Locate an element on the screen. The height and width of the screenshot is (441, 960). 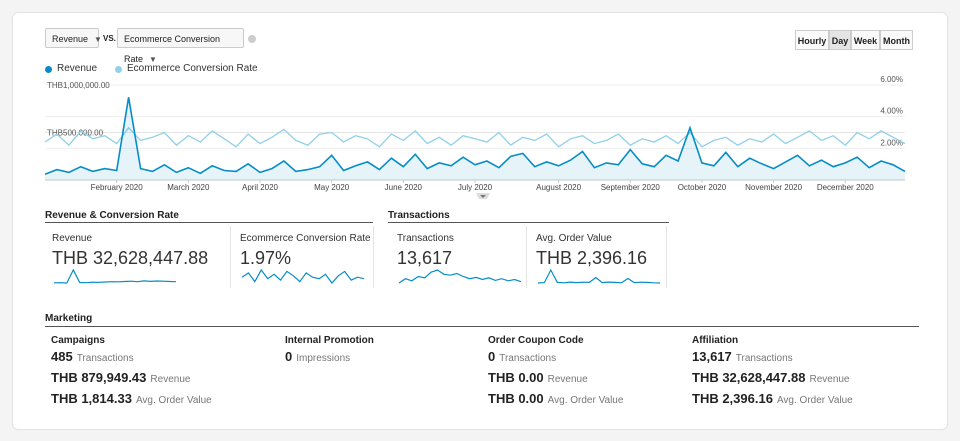
period-button: Hourly is located at coordinates (812, 40).